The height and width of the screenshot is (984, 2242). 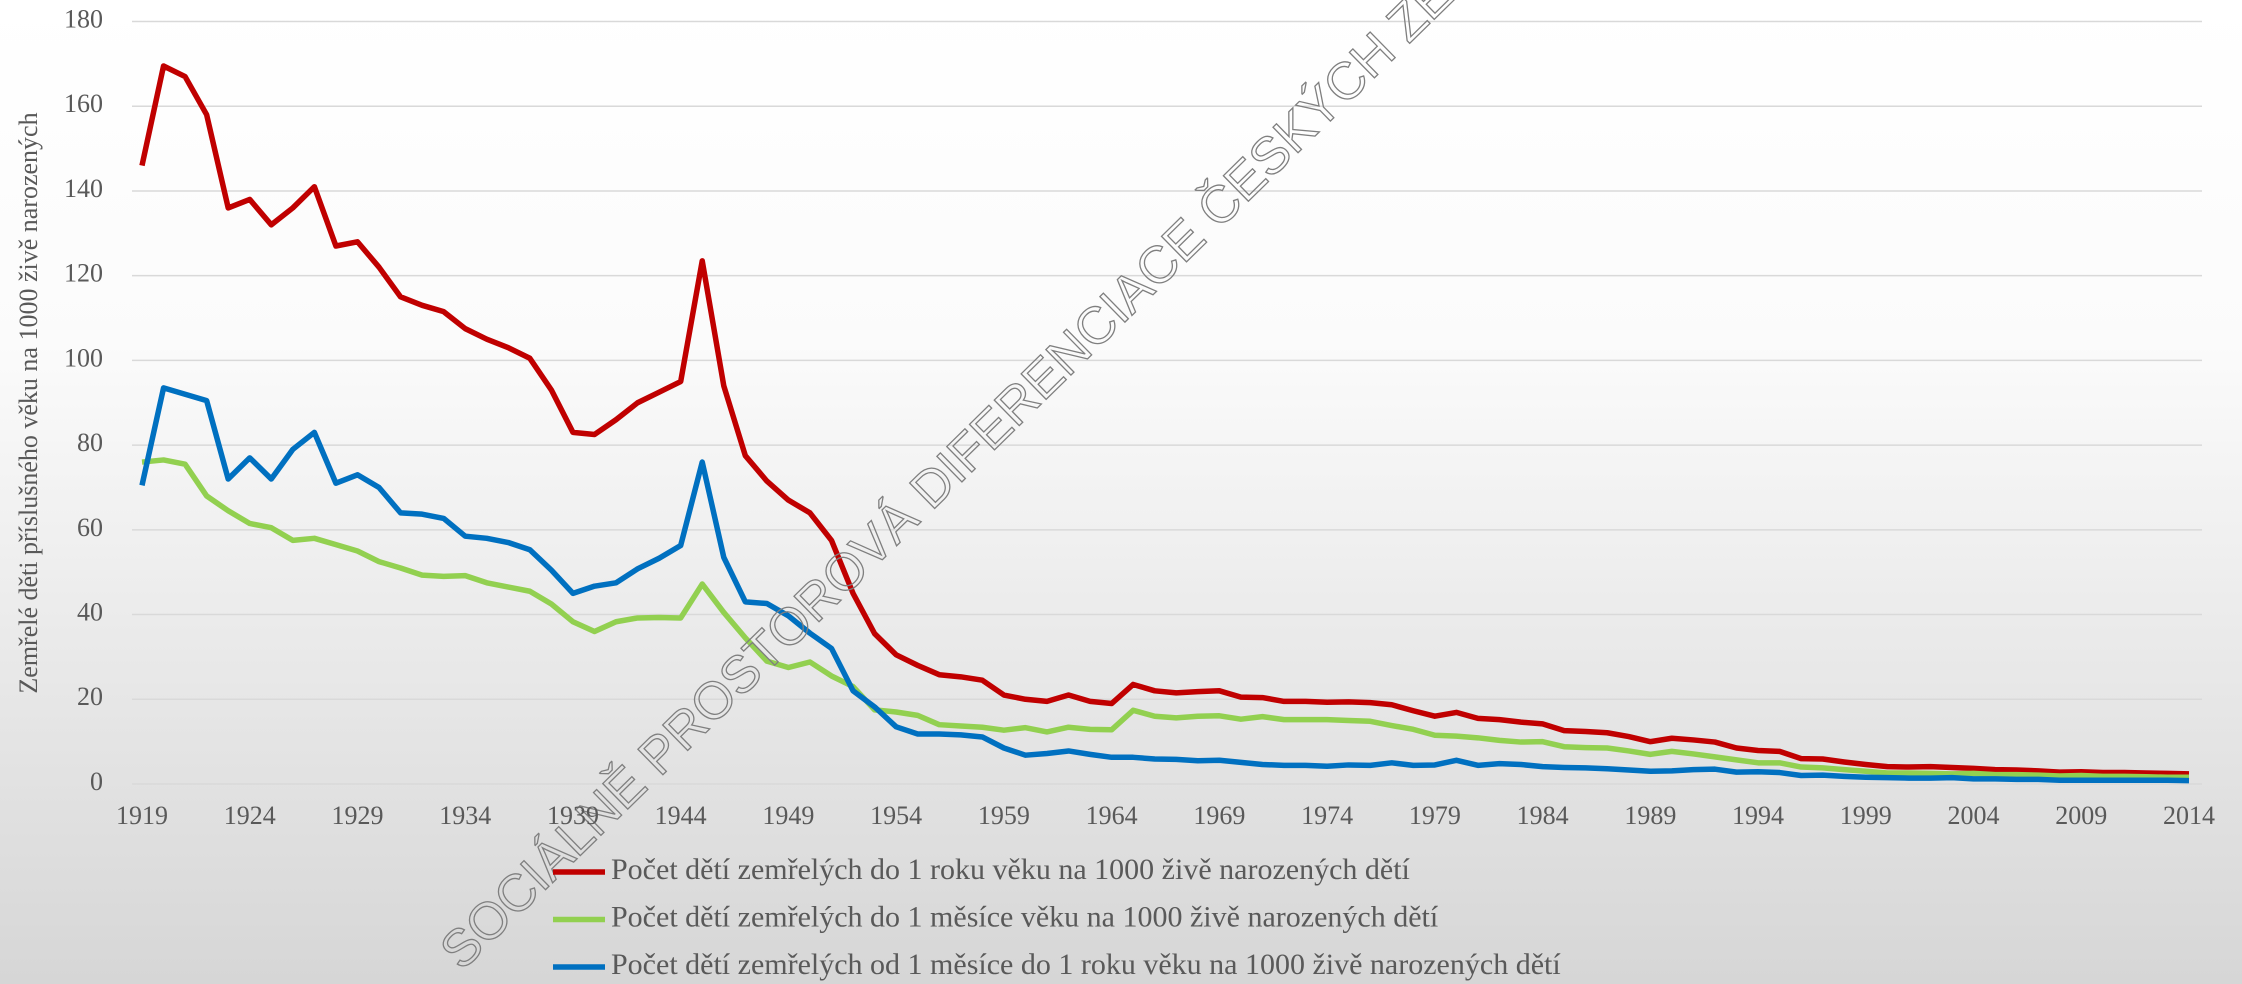 I want to click on x-tick-label: 1944, so click(x=681, y=815).